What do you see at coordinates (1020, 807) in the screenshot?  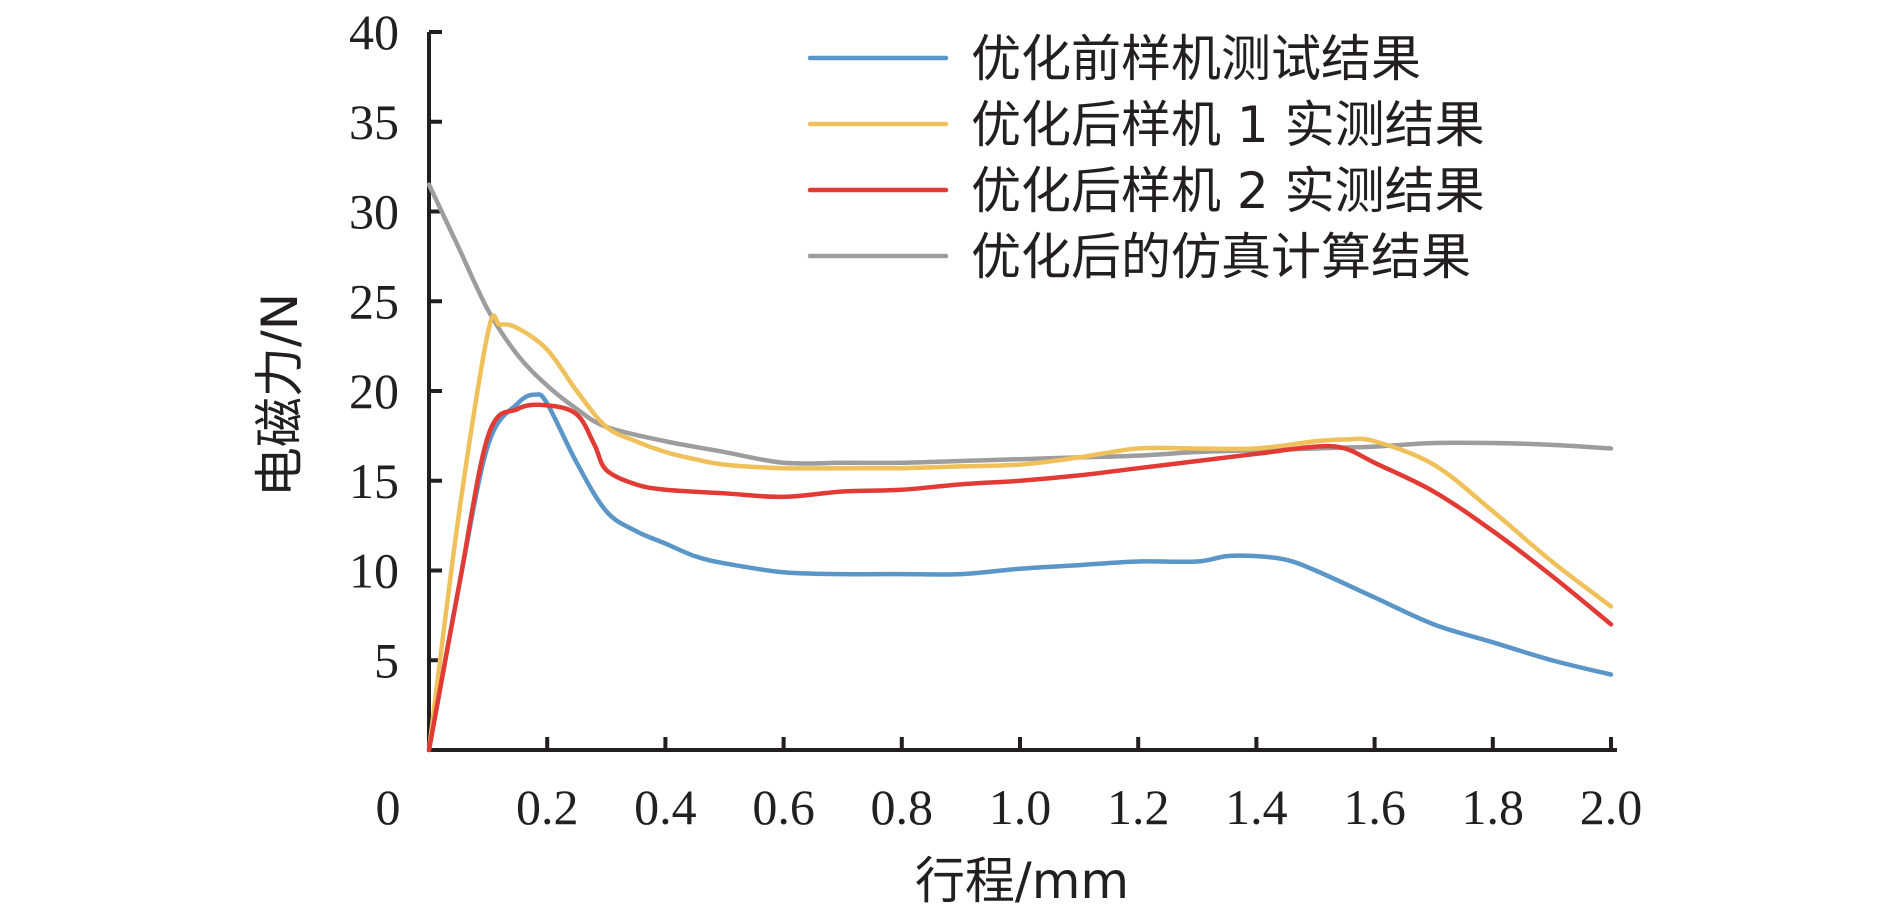 I see `x-tick-label: 1.0` at bounding box center [1020, 807].